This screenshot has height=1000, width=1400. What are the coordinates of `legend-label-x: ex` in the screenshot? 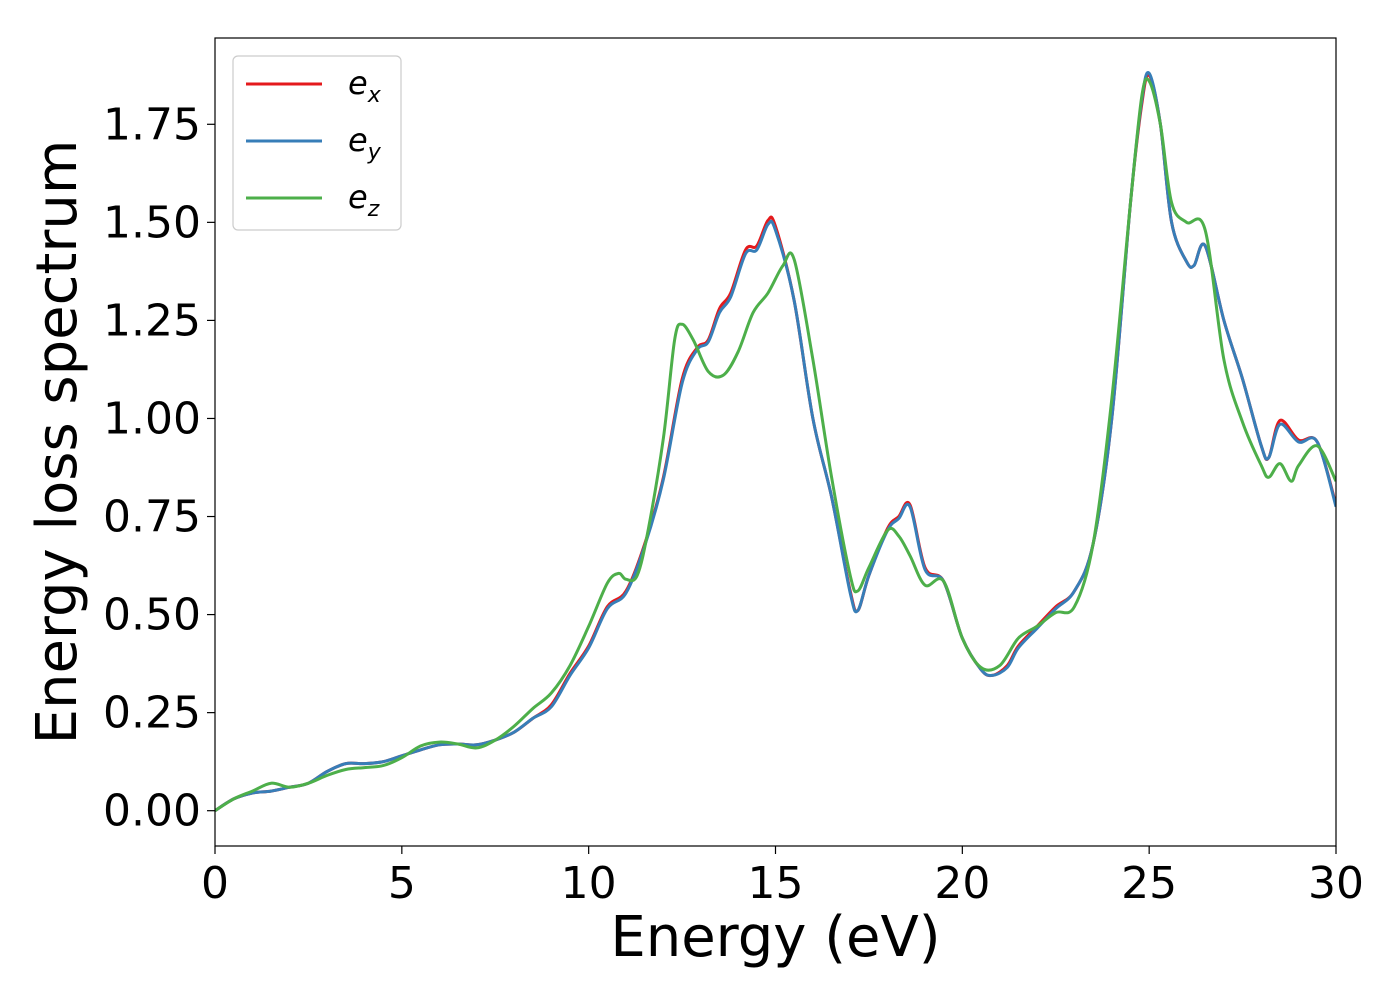 It's located at (365, 86).